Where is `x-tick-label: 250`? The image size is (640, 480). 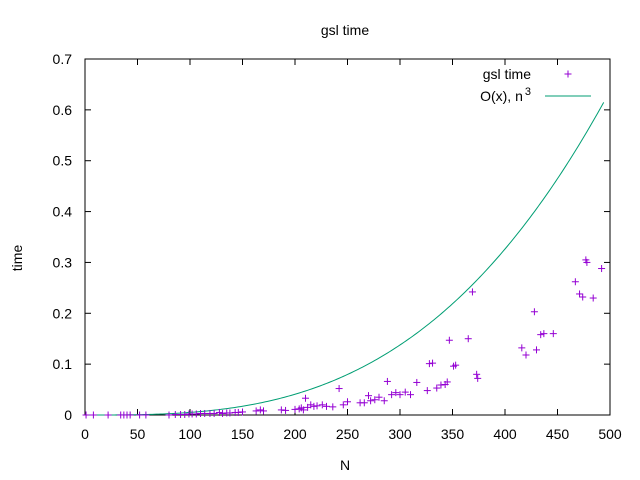 x-tick-label: 250 is located at coordinates (348, 434).